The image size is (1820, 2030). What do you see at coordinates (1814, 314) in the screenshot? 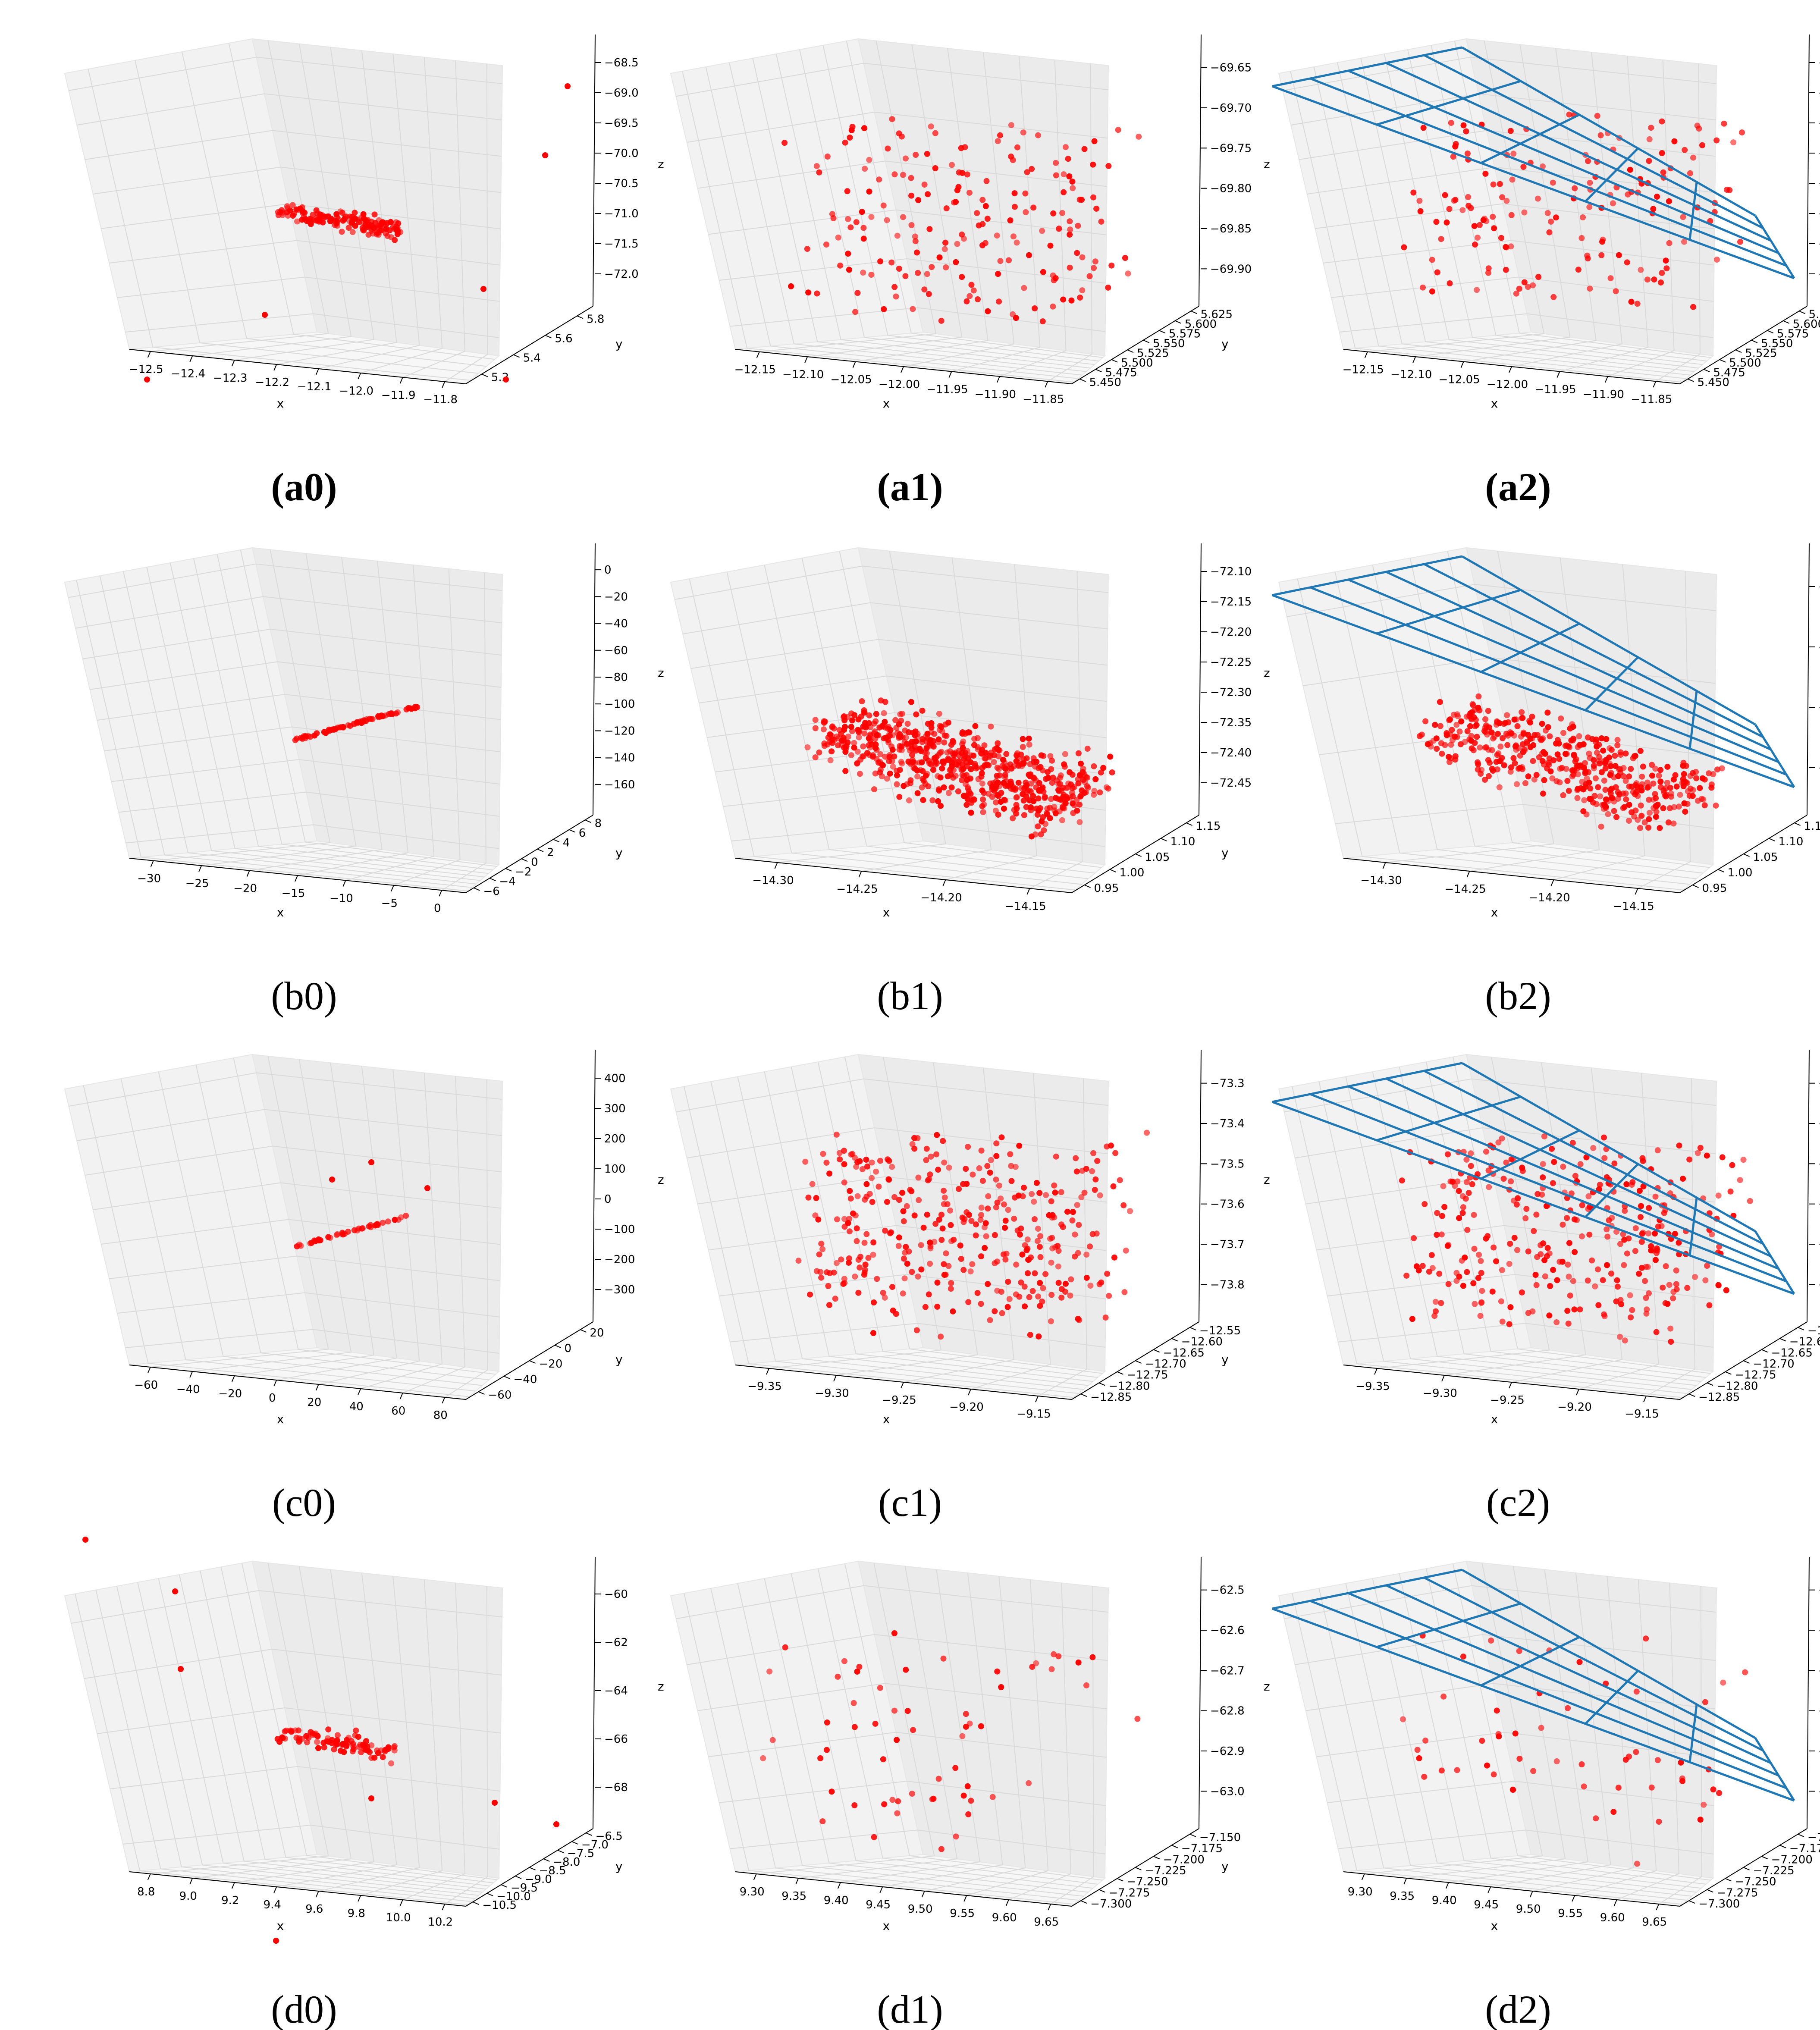
I see `y-tick-label: 5.625` at bounding box center [1814, 314].